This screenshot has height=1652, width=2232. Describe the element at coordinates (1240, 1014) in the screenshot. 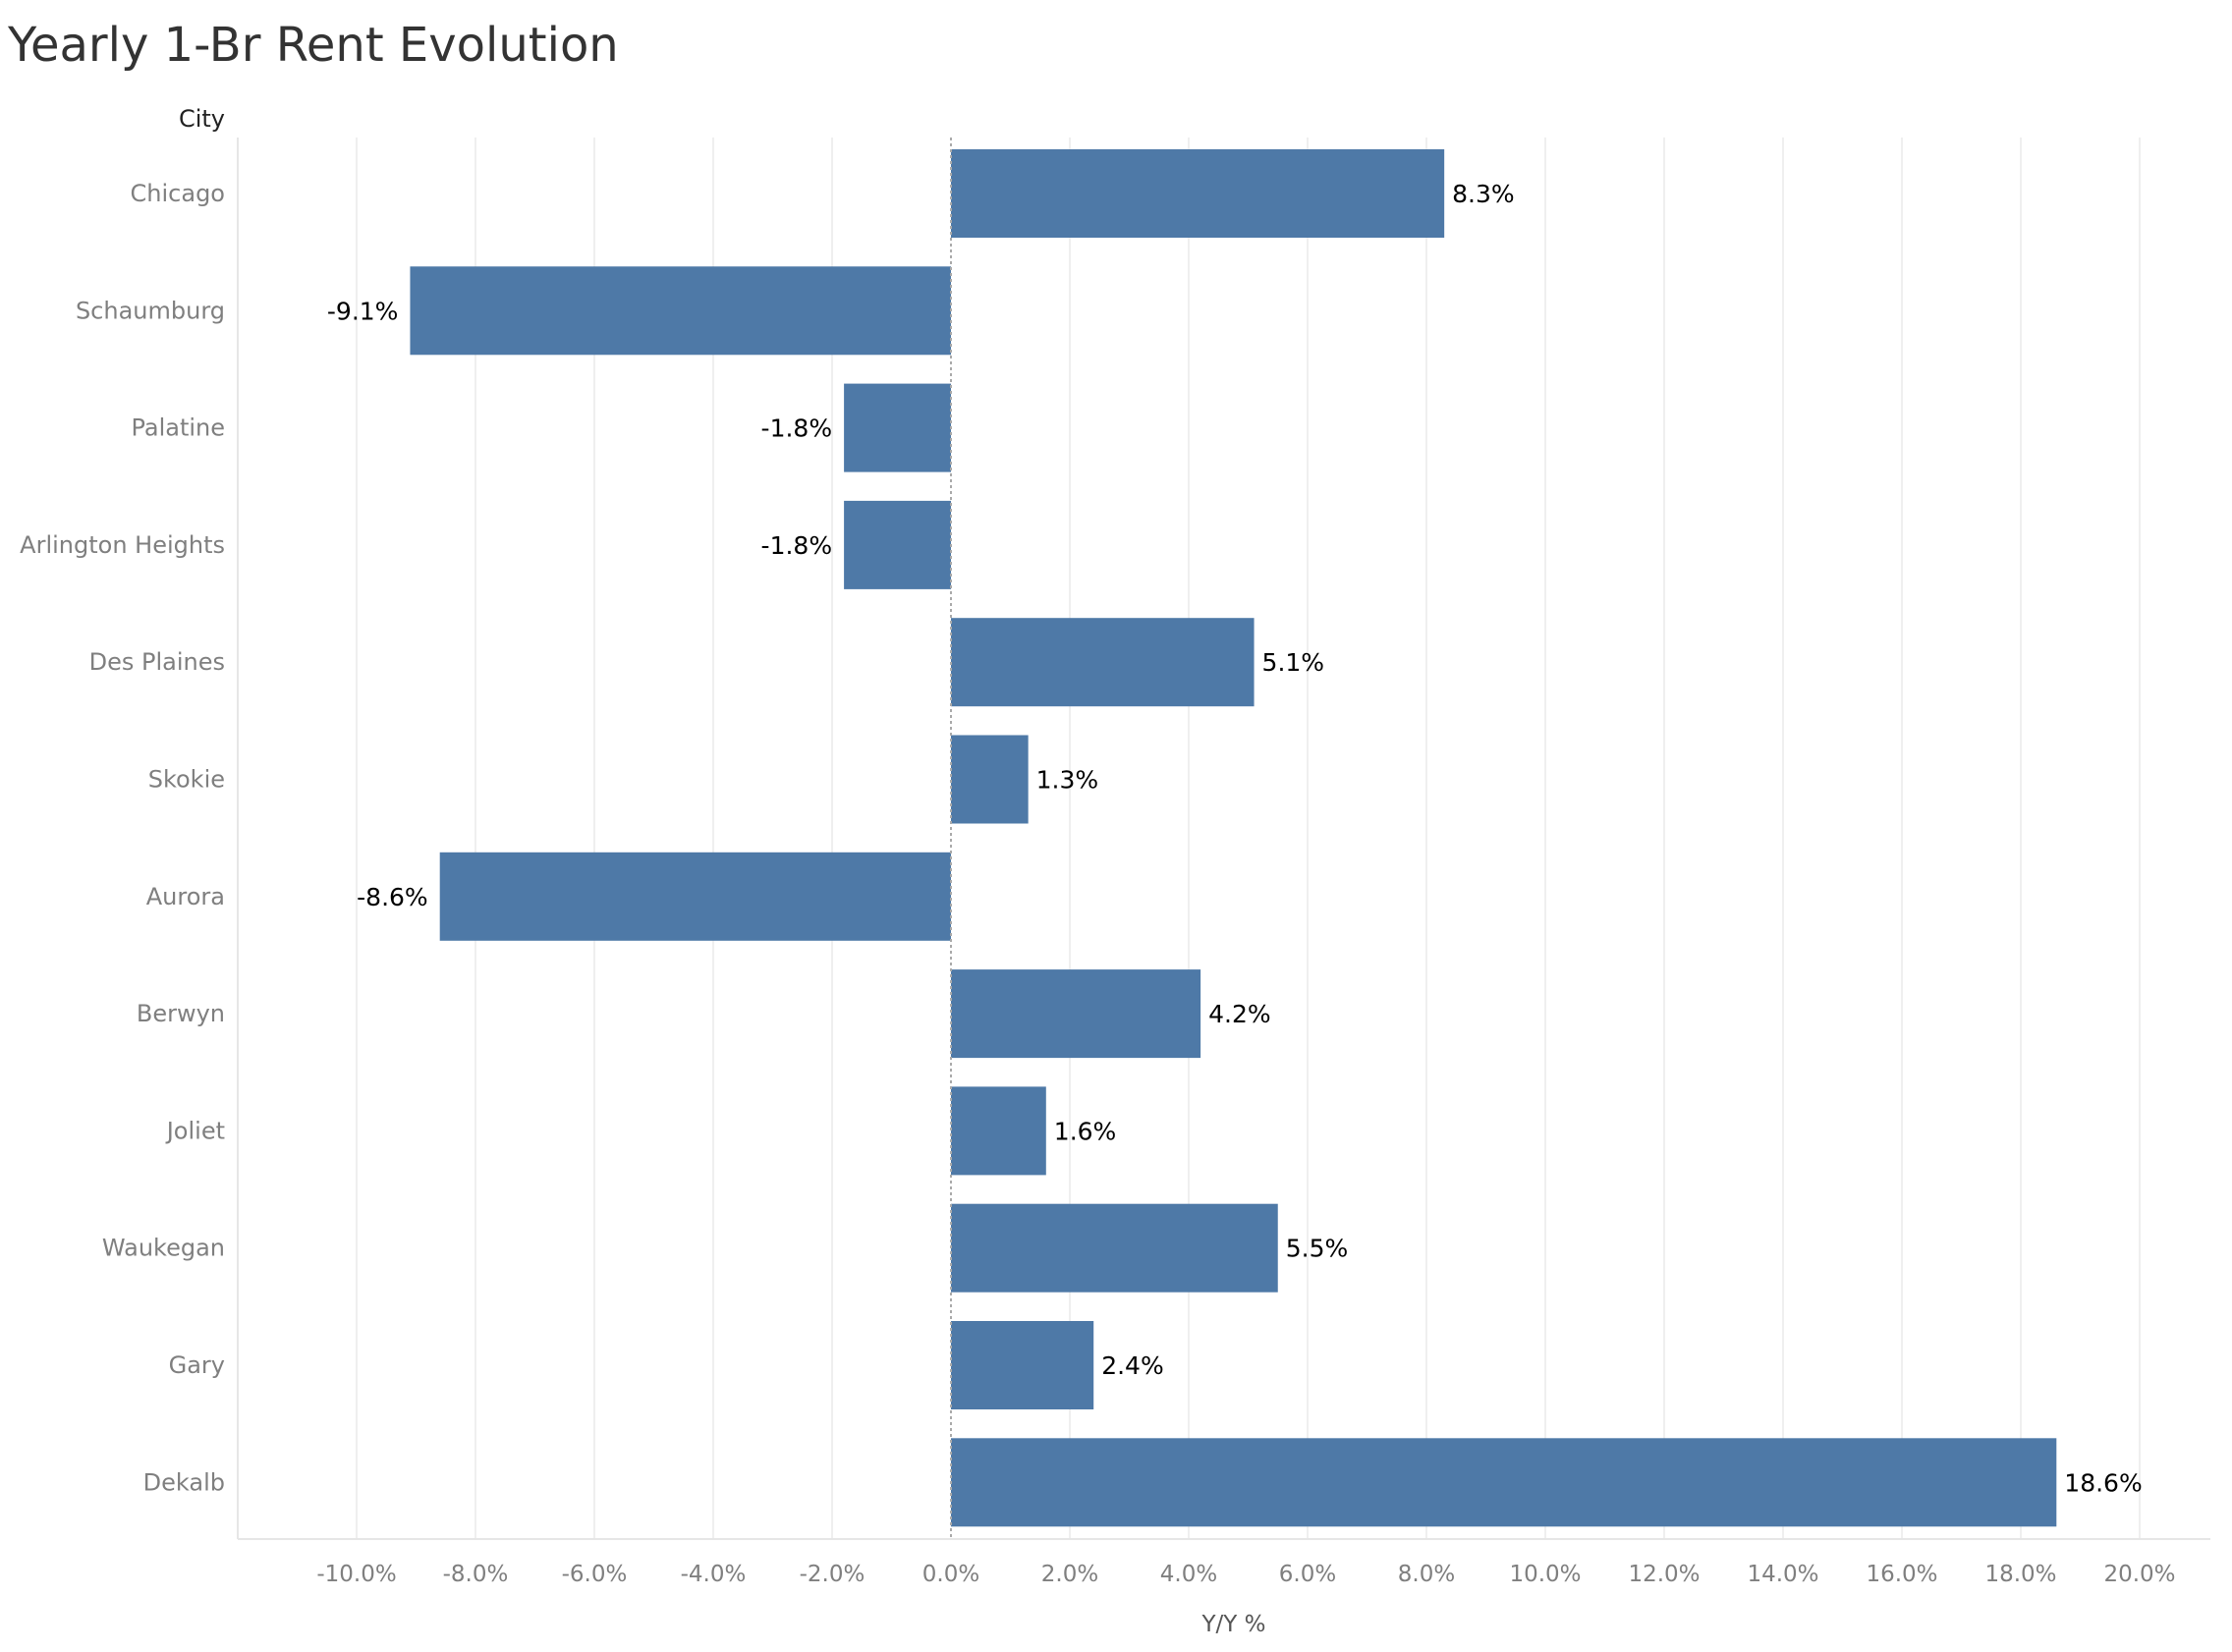

I see `data-label: 4.2%` at that location.